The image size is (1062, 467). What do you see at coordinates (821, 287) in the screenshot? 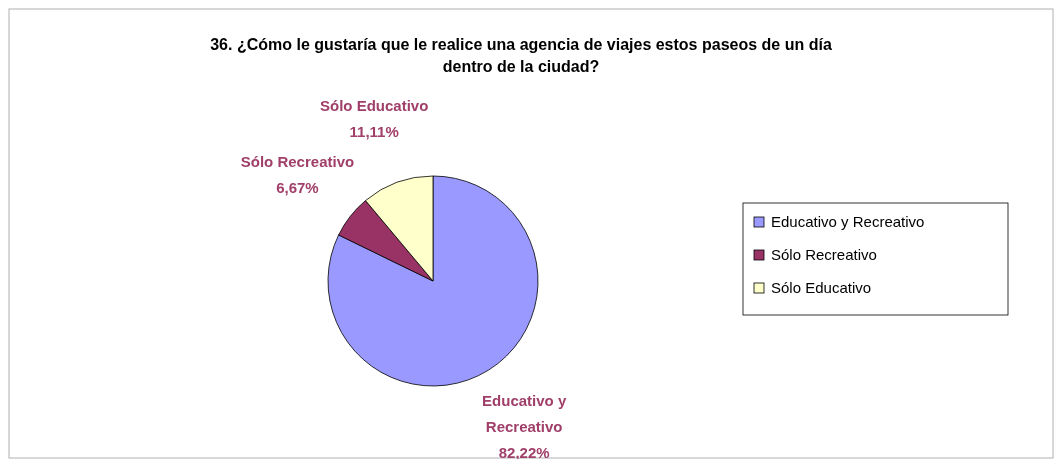
I see `legend-label: Sólo Educativo` at bounding box center [821, 287].